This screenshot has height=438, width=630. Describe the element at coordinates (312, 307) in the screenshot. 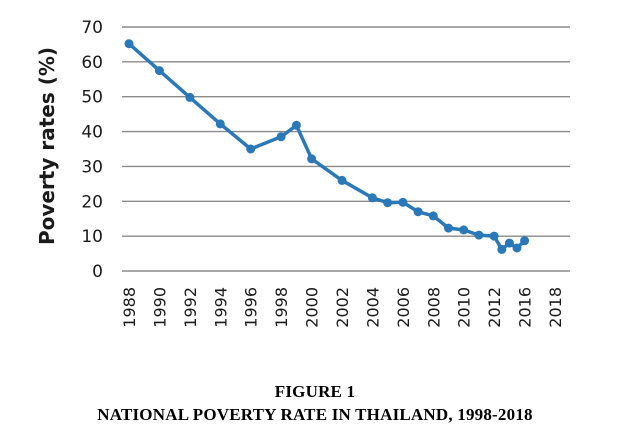

I see `x-tick-label: 2000` at that location.